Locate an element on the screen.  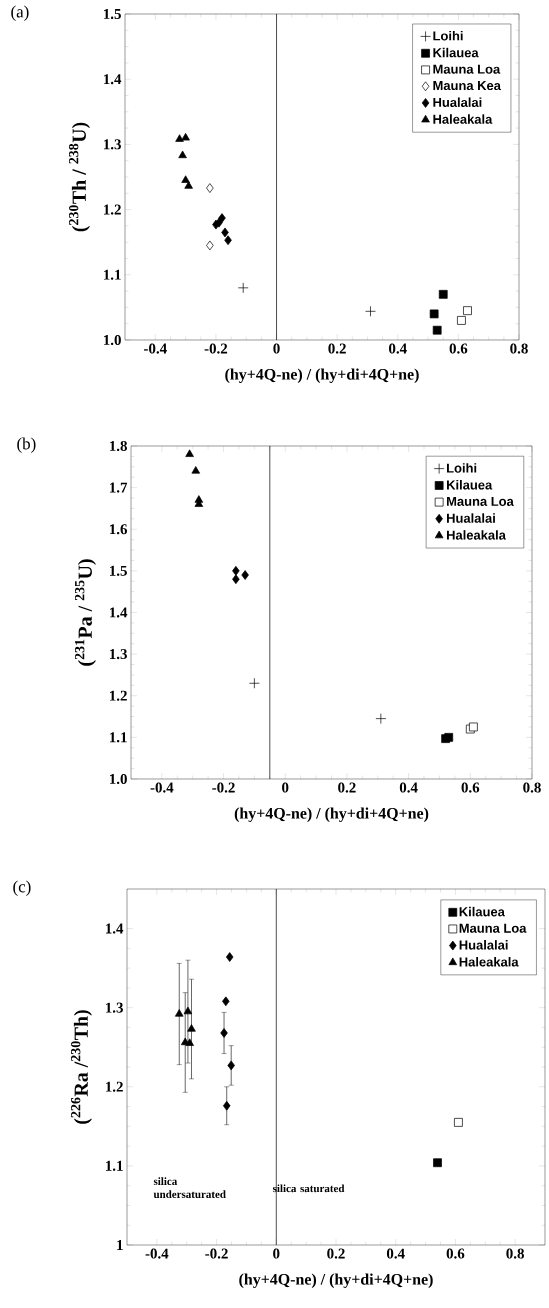
chart-title: (a) is located at coordinates (20, 13).